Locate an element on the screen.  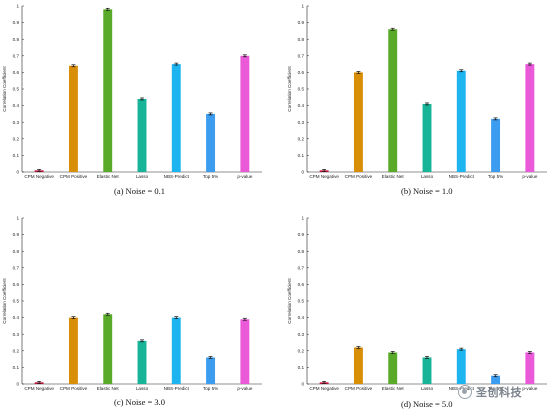
chart-caption-d: (d) Noise = 5.0 is located at coordinates (427, 404).